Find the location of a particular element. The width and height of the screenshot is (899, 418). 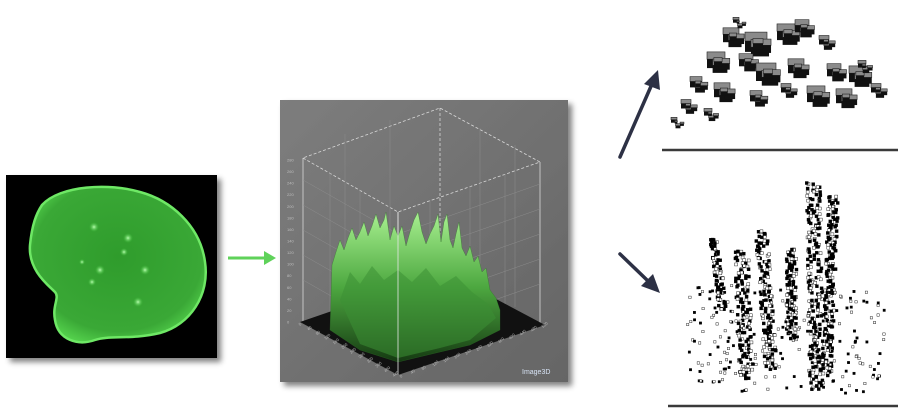

x-tick-label: 440 is located at coordinates (523, 332).